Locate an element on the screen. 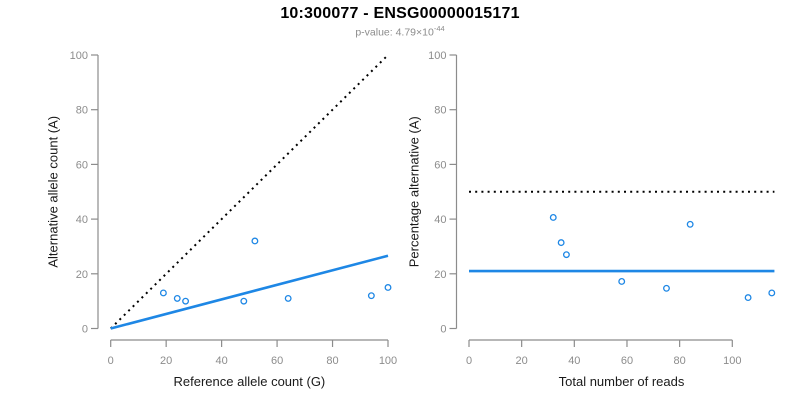 This screenshot has height=400, width=800. y-axis-title: Alternative allele count (A) is located at coordinates (53, 192).